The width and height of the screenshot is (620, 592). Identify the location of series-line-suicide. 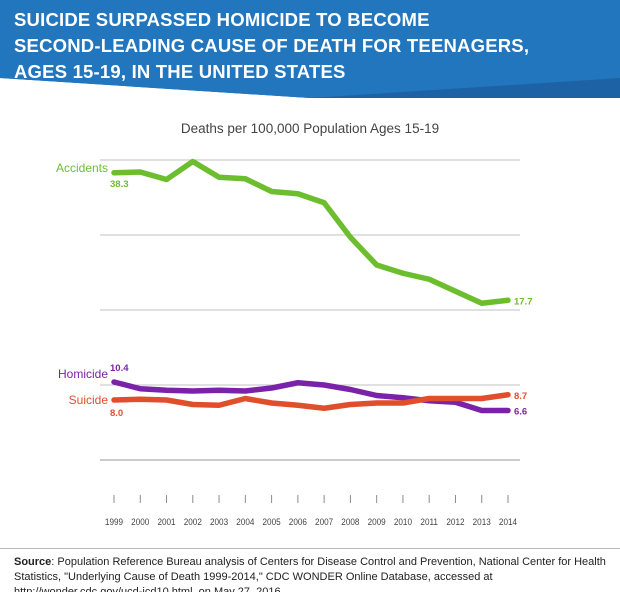
(311, 401).